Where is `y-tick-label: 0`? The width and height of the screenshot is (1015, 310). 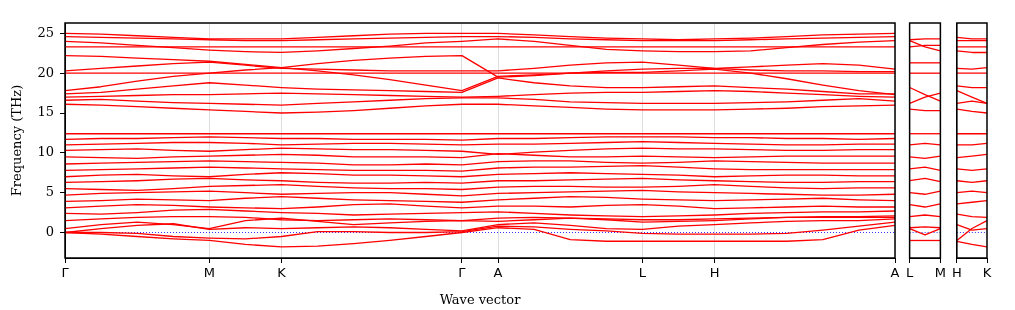 y-tick-label: 0 is located at coordinates (49, 231).